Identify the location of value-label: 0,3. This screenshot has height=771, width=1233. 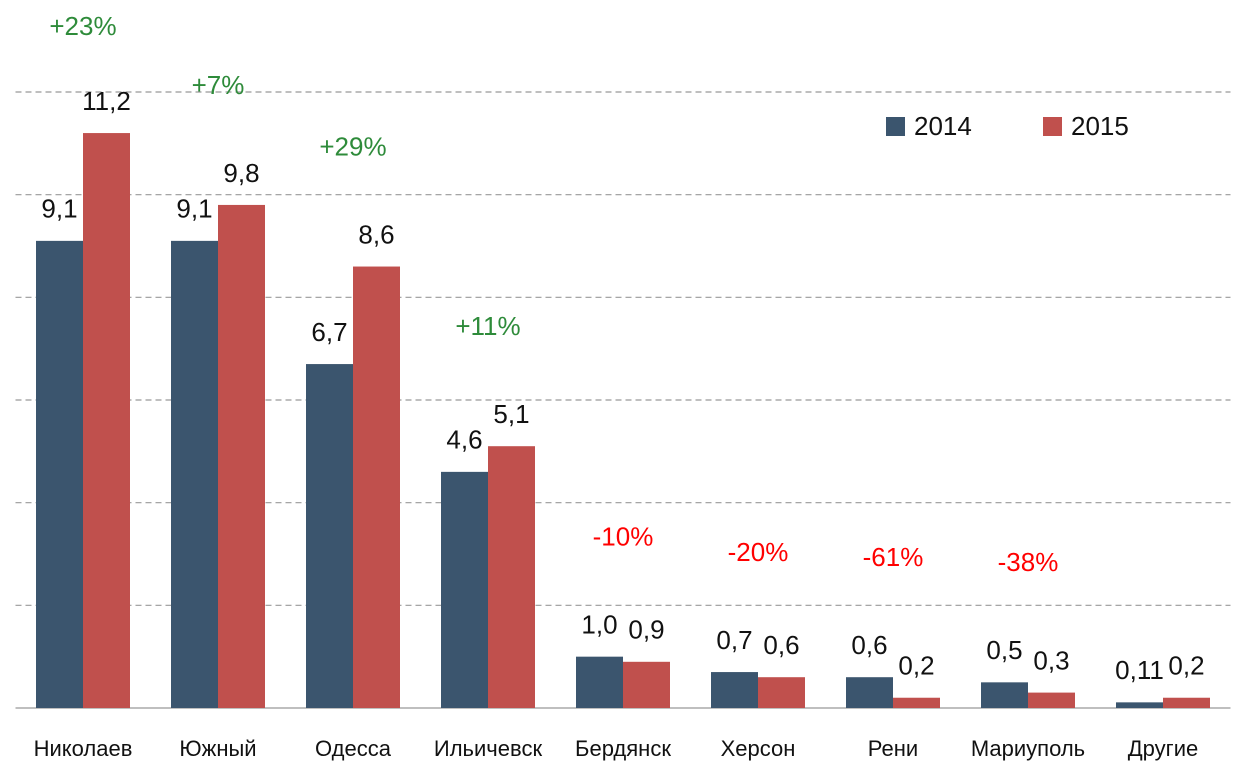
(1051, 660).